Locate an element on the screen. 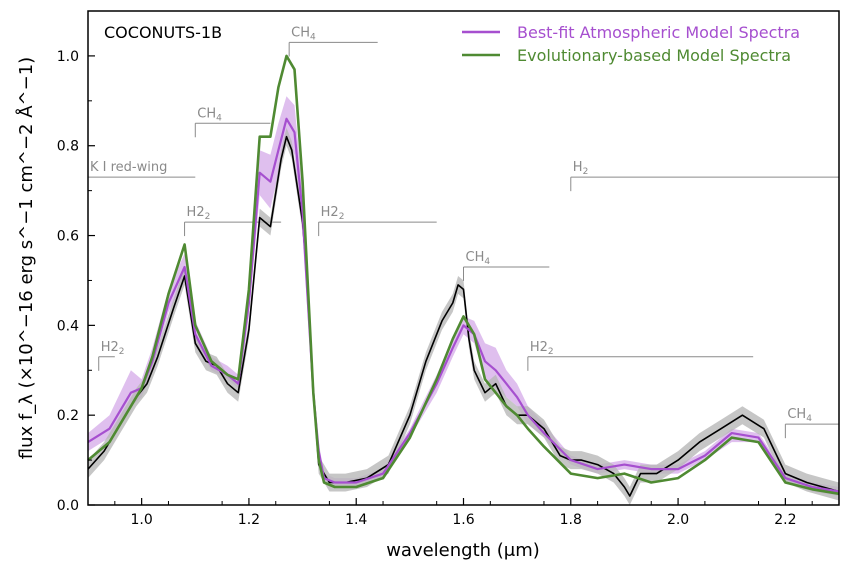  x-tick-label: 1.8 is located at coordinates (571, 520).